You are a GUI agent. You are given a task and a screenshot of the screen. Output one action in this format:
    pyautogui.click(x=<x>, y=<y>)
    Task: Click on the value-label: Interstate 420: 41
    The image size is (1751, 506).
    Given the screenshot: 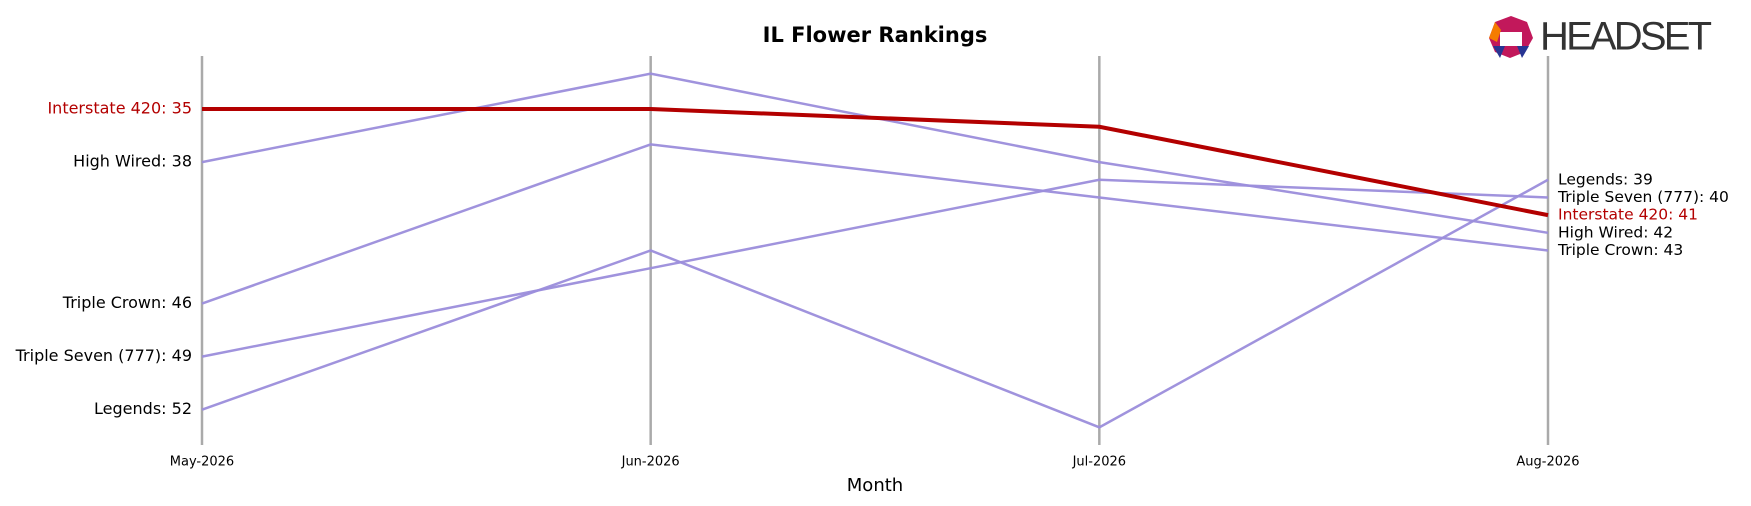 What is the action you would take?
    pyautogui.click(x=1628, y=215)
    